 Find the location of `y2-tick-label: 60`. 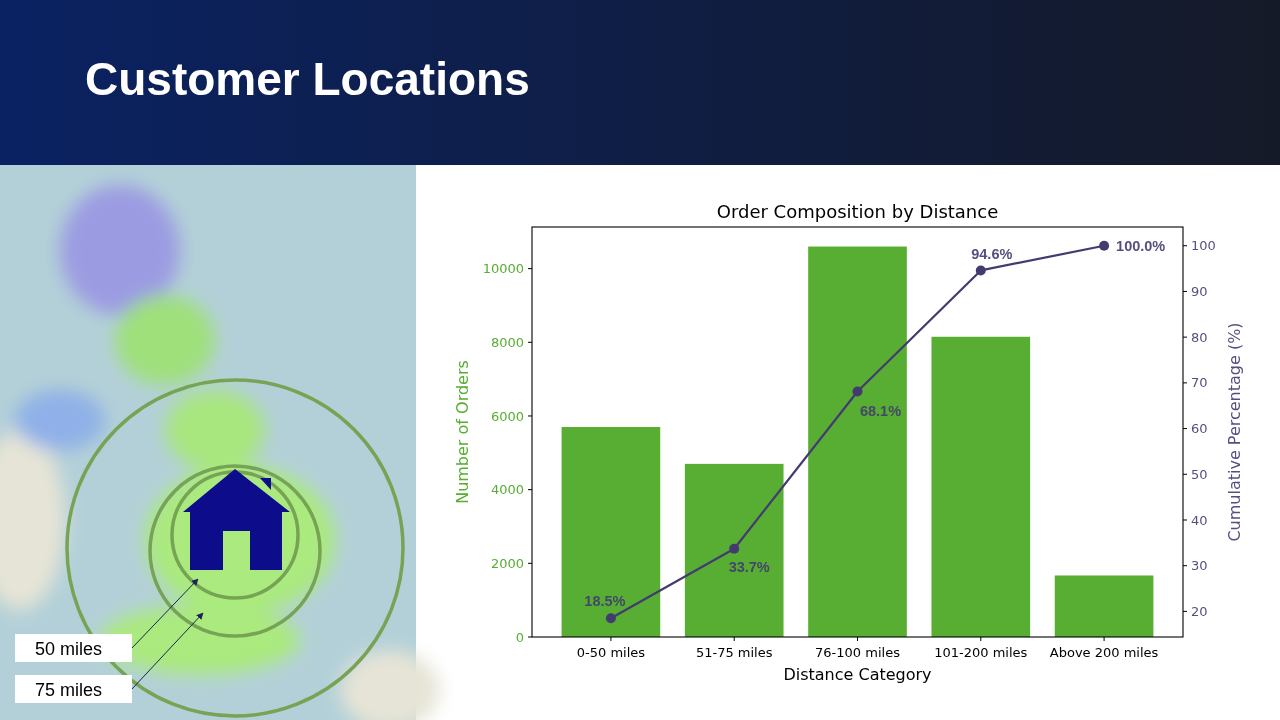

y2-tick-label: 60 is located at coordinates (1199, 429).